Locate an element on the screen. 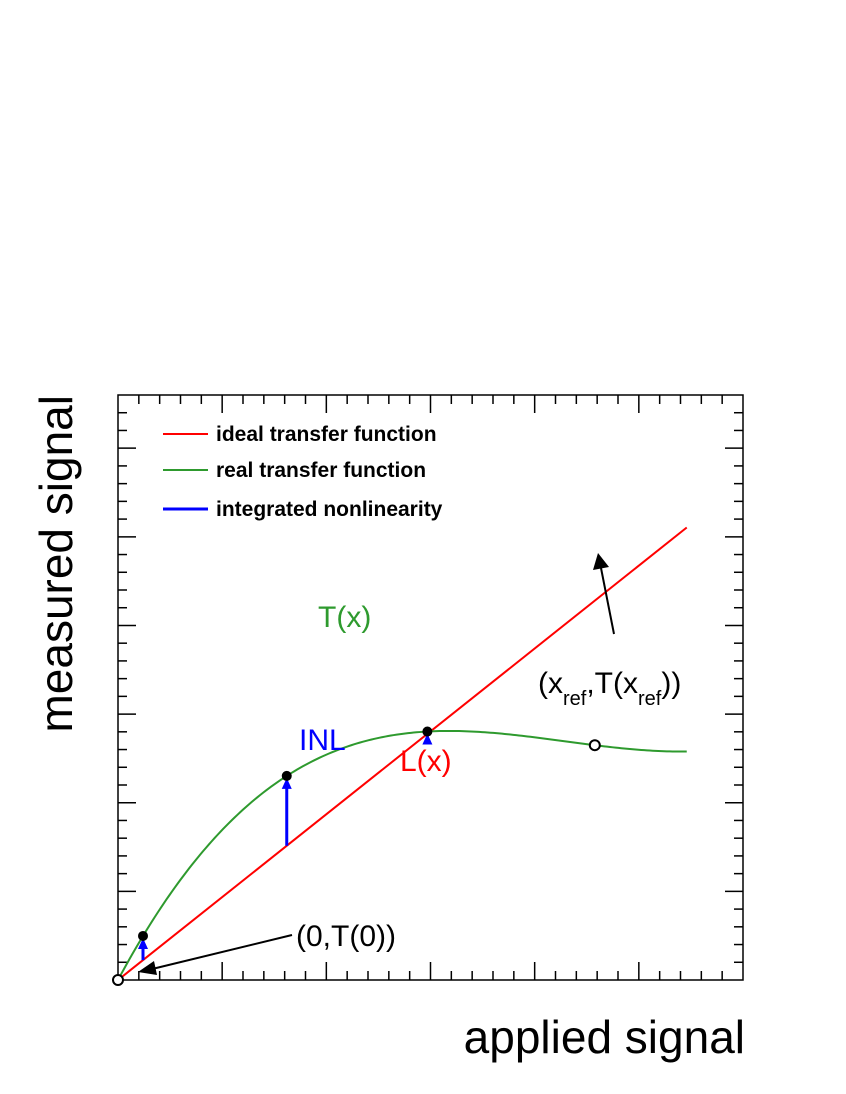 The width and height of the screenshot is (846, 1094). legend-label-inl: integrated nonlinearity is located at coordinates (329, 509).